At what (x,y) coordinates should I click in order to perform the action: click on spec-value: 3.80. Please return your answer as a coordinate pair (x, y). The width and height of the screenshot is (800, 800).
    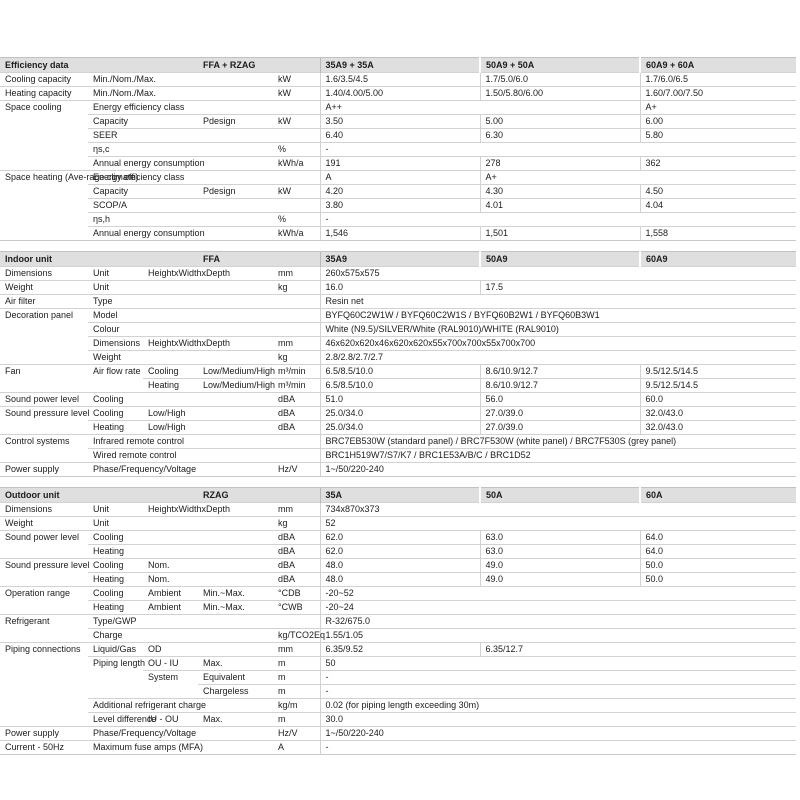
    Looking at the image, I should click on (400, 205).